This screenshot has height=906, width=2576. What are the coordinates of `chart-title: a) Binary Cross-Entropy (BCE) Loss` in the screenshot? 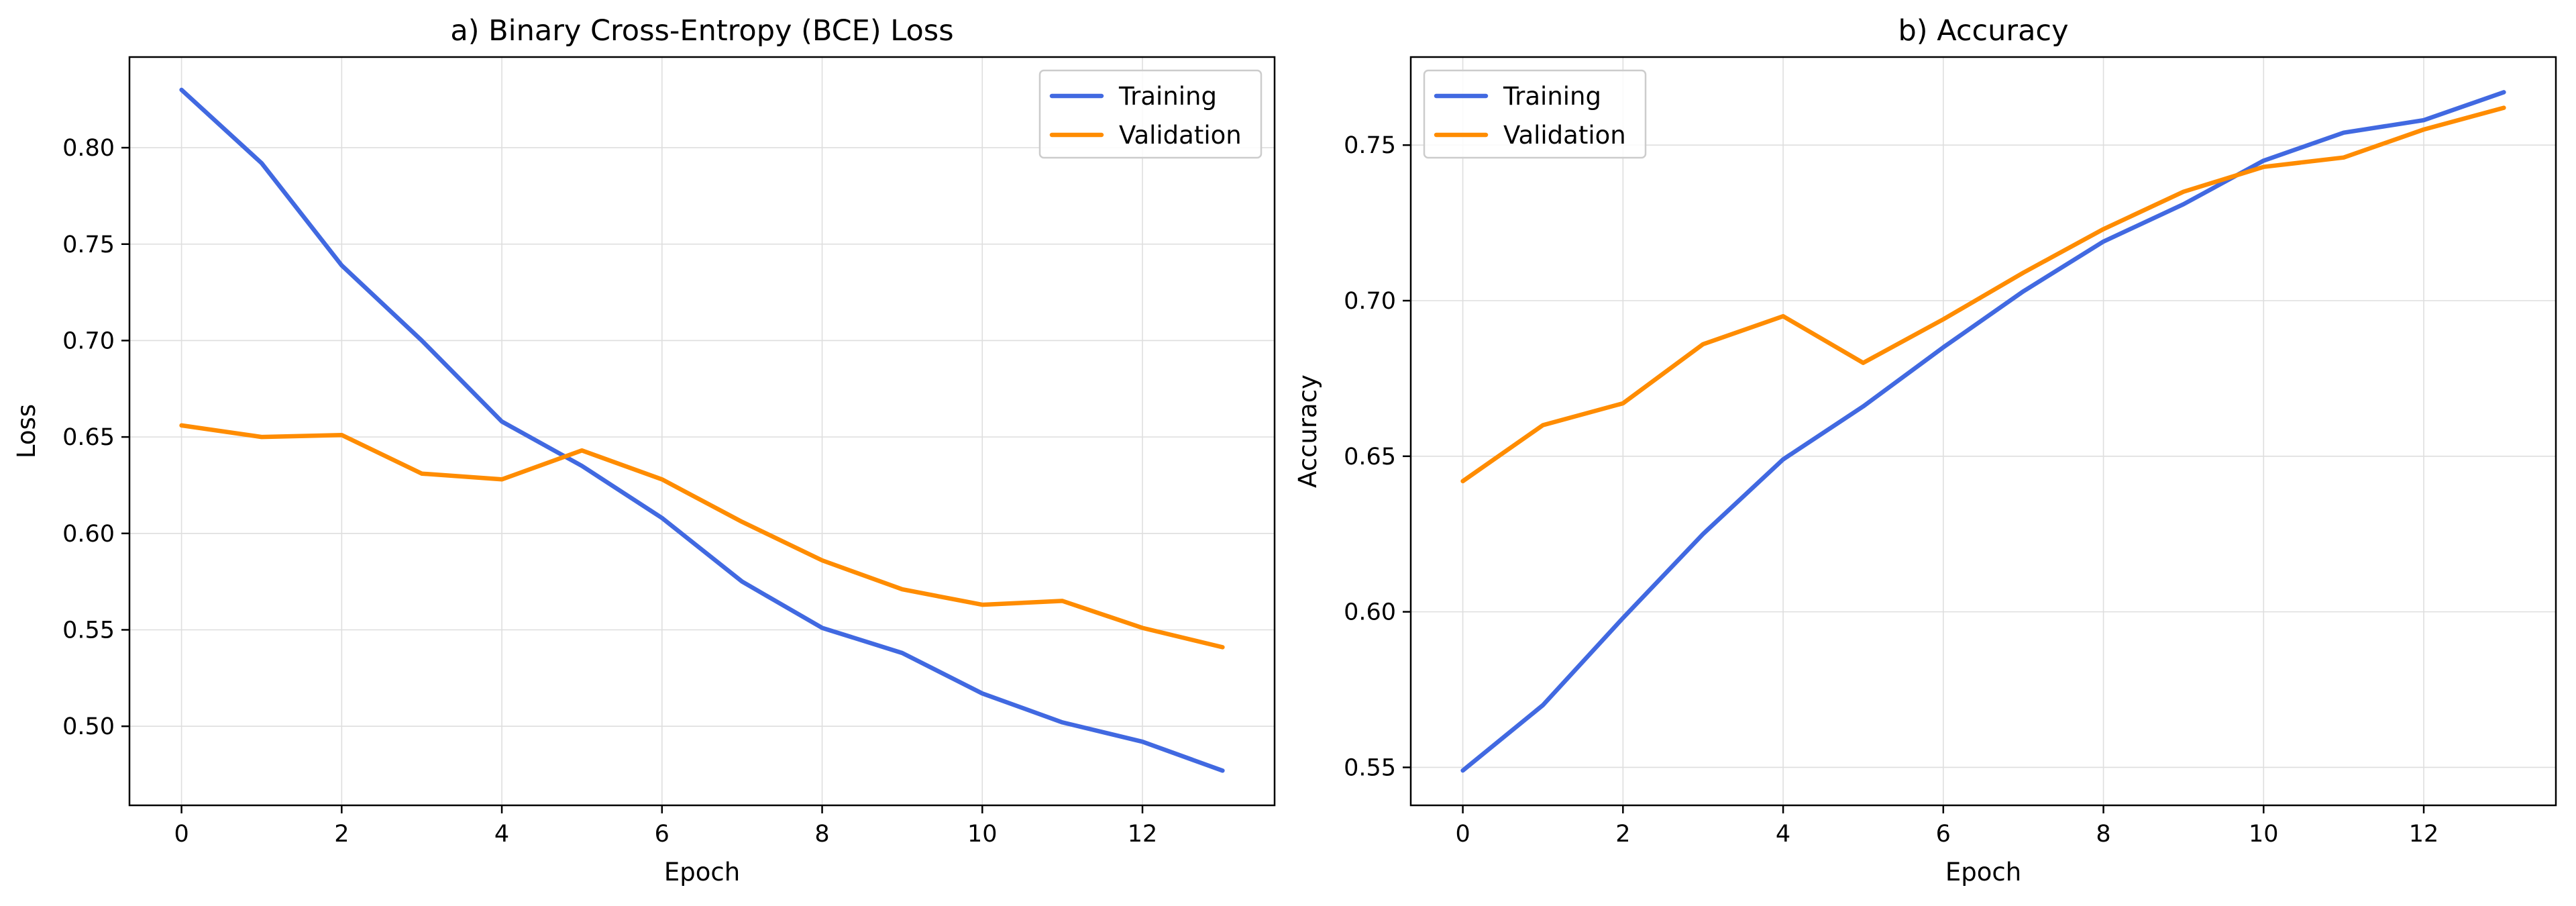 It's located at (701, 31).